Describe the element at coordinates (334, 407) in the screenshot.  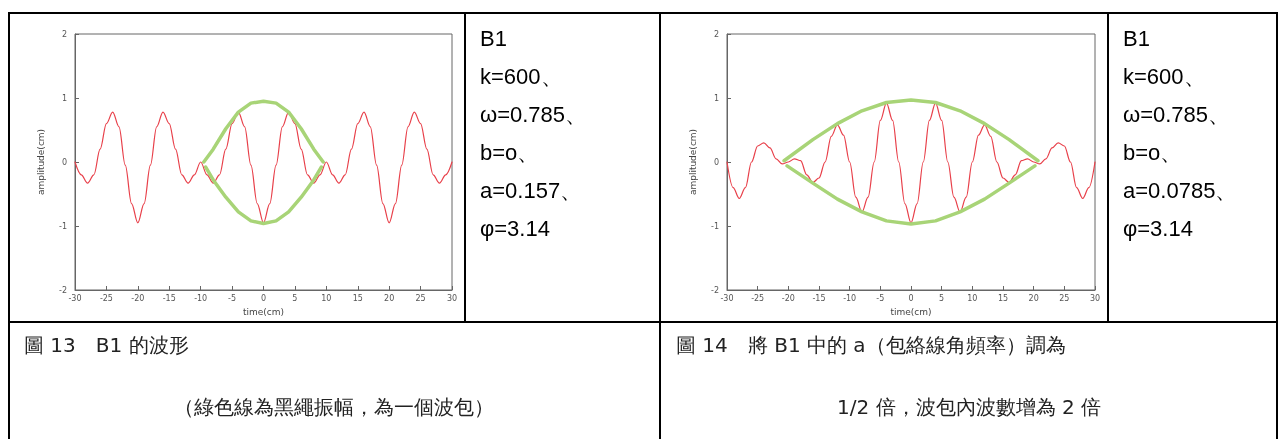
I see `text: （綠色線為黑繩振幅，為一個波包）` at that location.